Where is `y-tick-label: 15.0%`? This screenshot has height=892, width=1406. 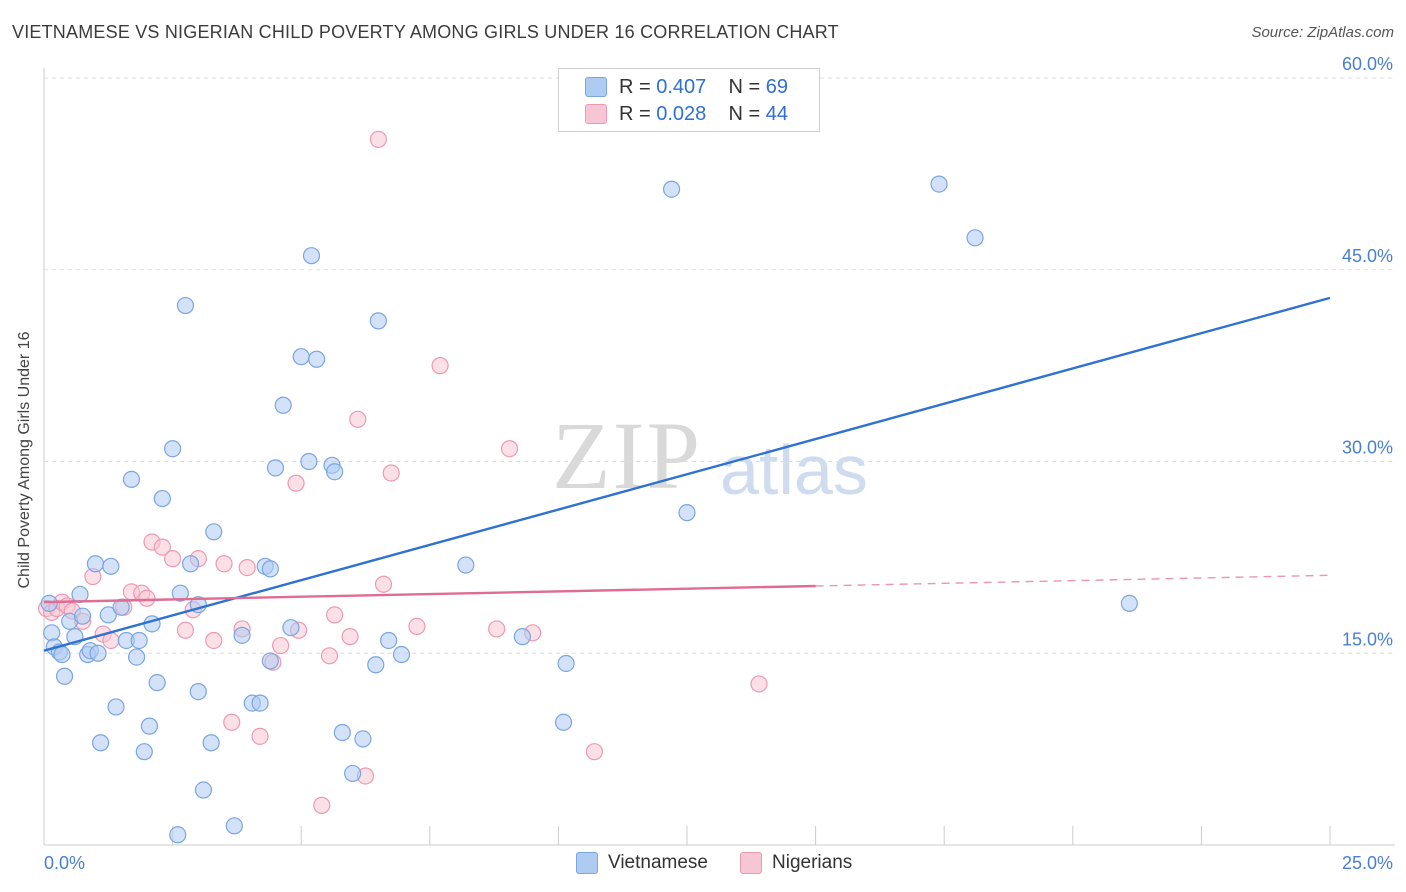
y-tick-label: 15.0% is located at coordinates (1367, 639).